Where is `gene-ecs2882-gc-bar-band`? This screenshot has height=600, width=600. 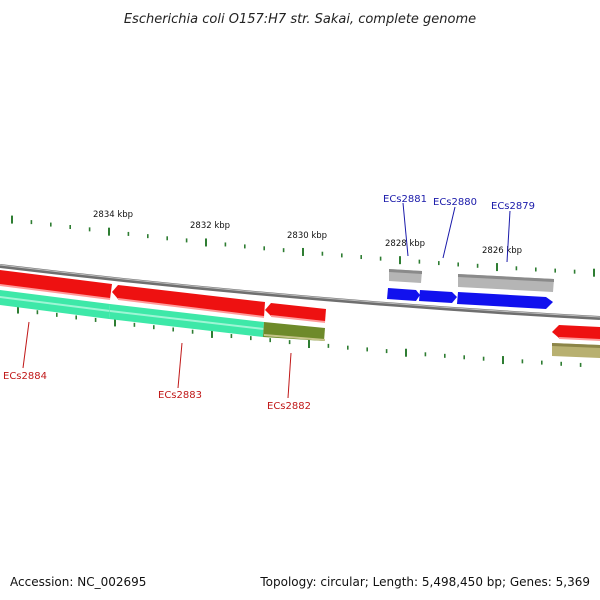 gene-ecs2882-gc-bar-band is located at coordinates (294, 337).